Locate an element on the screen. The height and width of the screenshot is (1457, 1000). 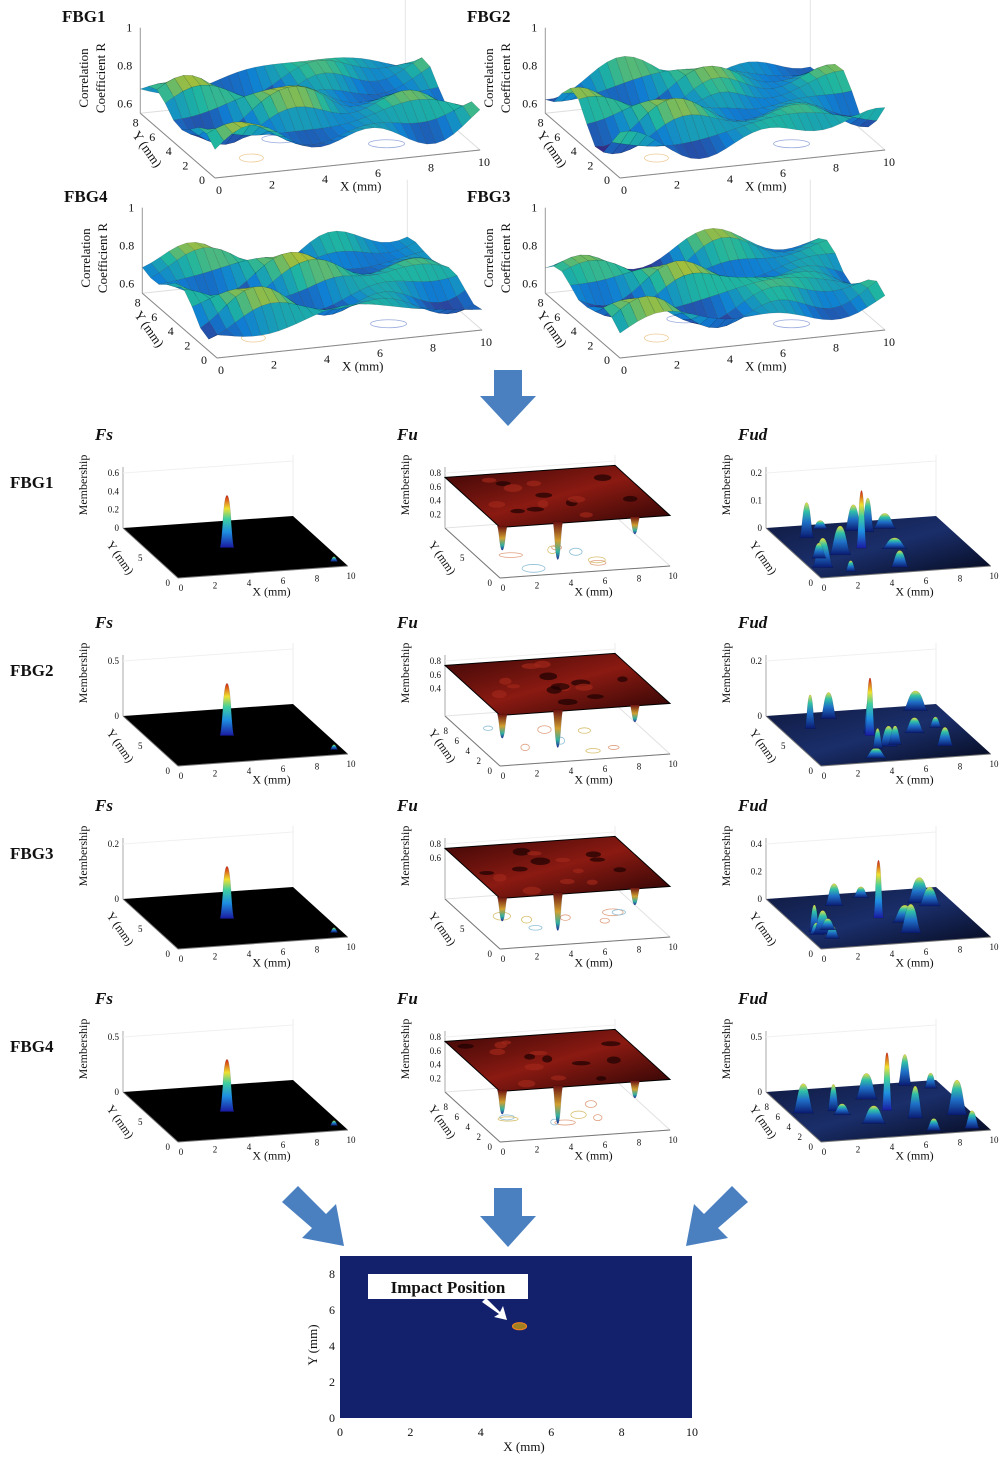
panel-title: Fu is located at coordinates (407, 622).